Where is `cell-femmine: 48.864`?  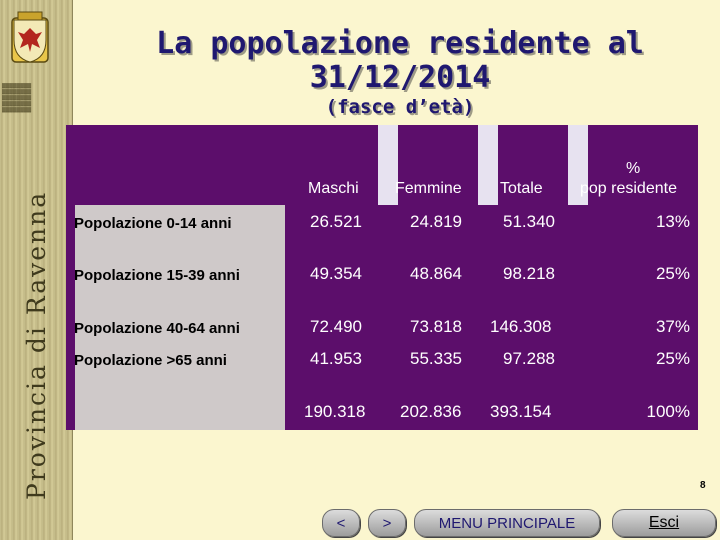 cell-femmine: 48.864 is located at coordinates (436, 273).